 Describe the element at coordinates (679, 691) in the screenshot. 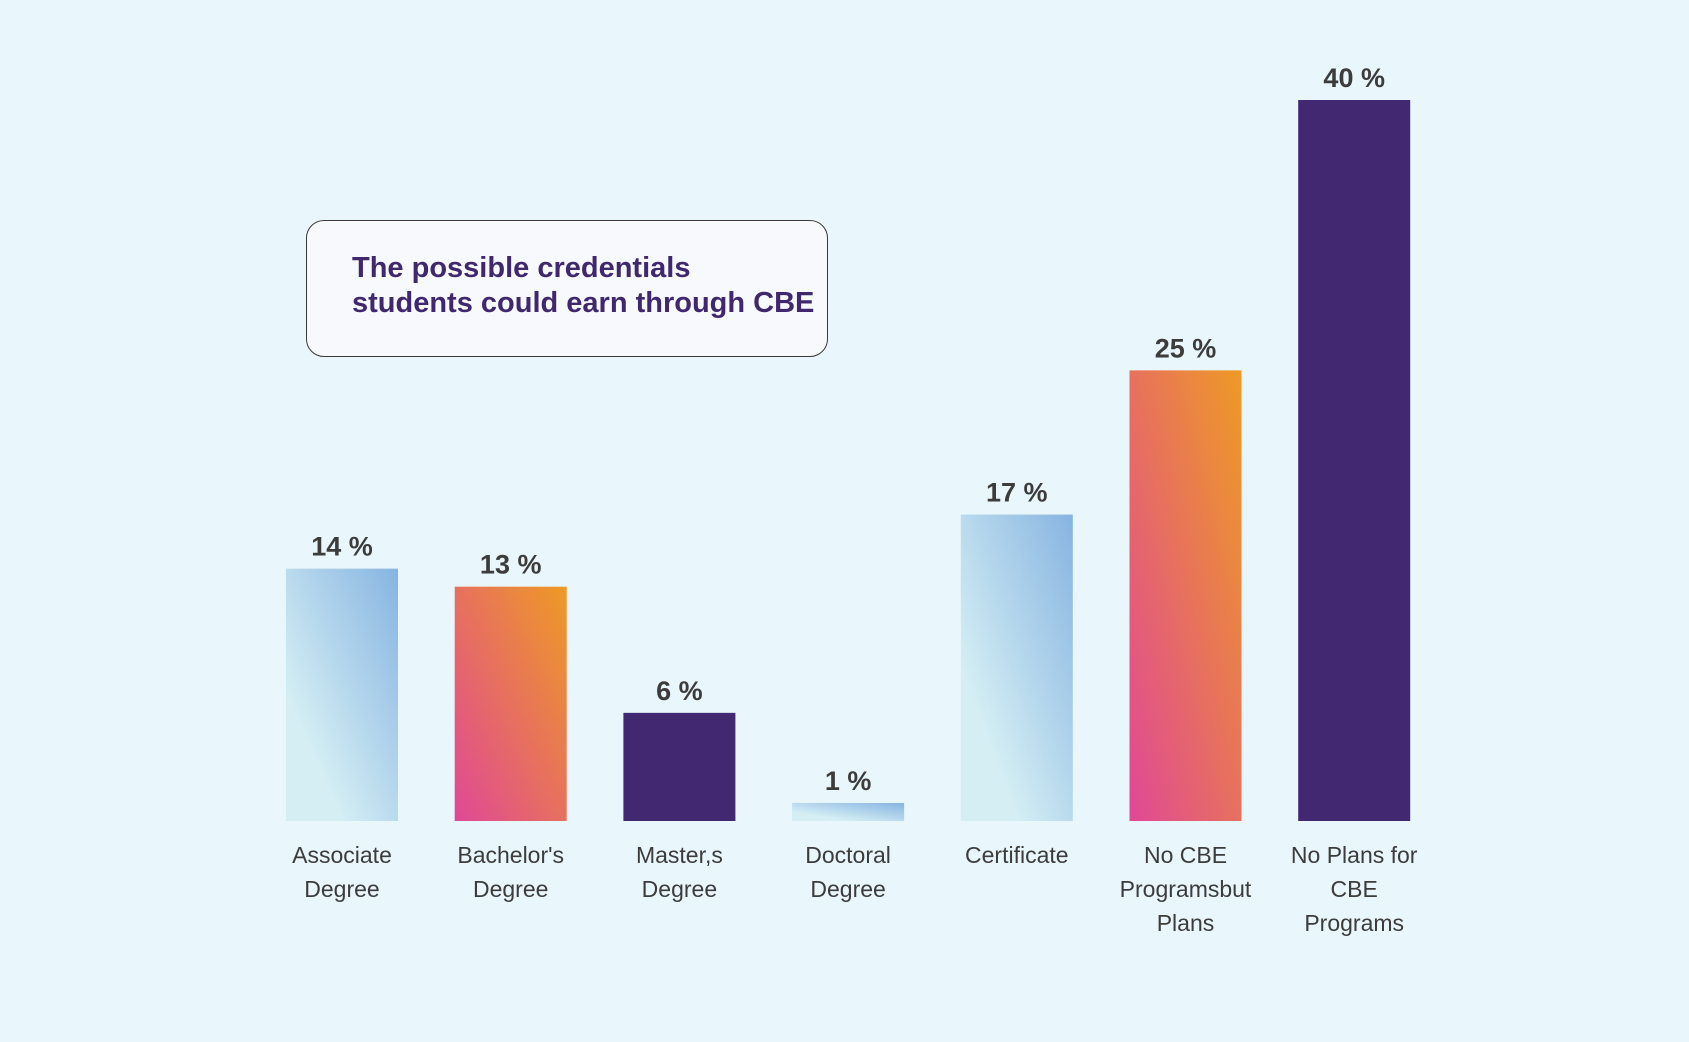

I see `value-label-2: 6 %` at that location.